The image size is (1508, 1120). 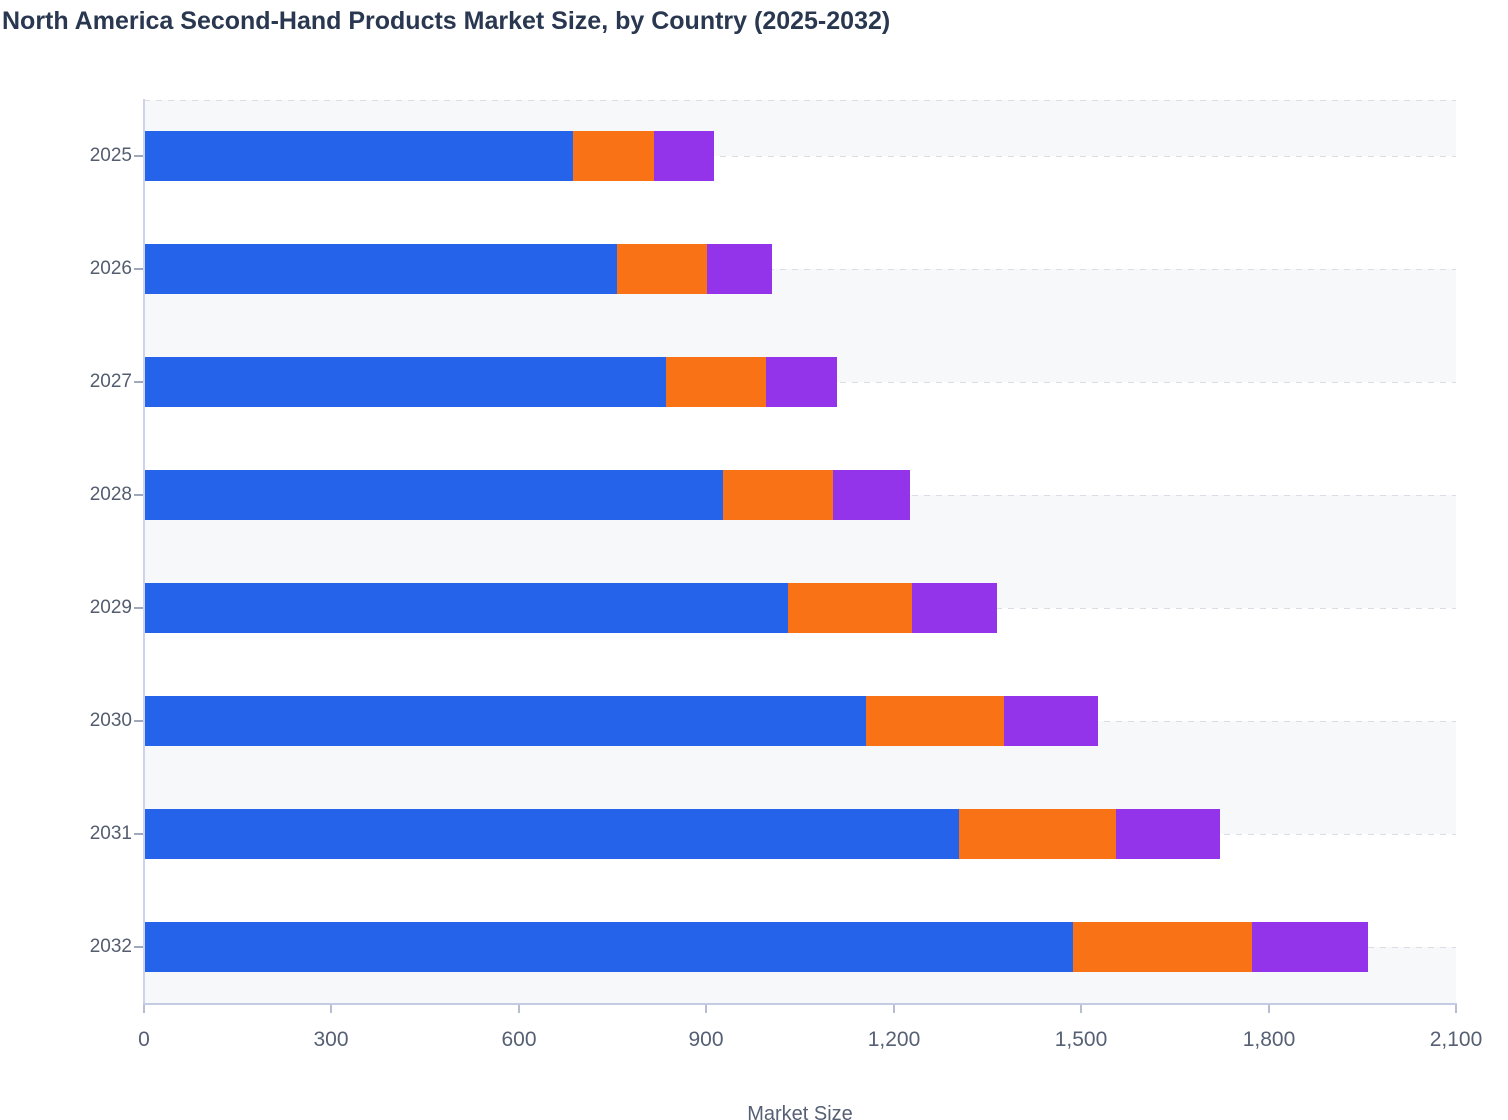 I want to click on bar-2027, so click(x=490, y=382).